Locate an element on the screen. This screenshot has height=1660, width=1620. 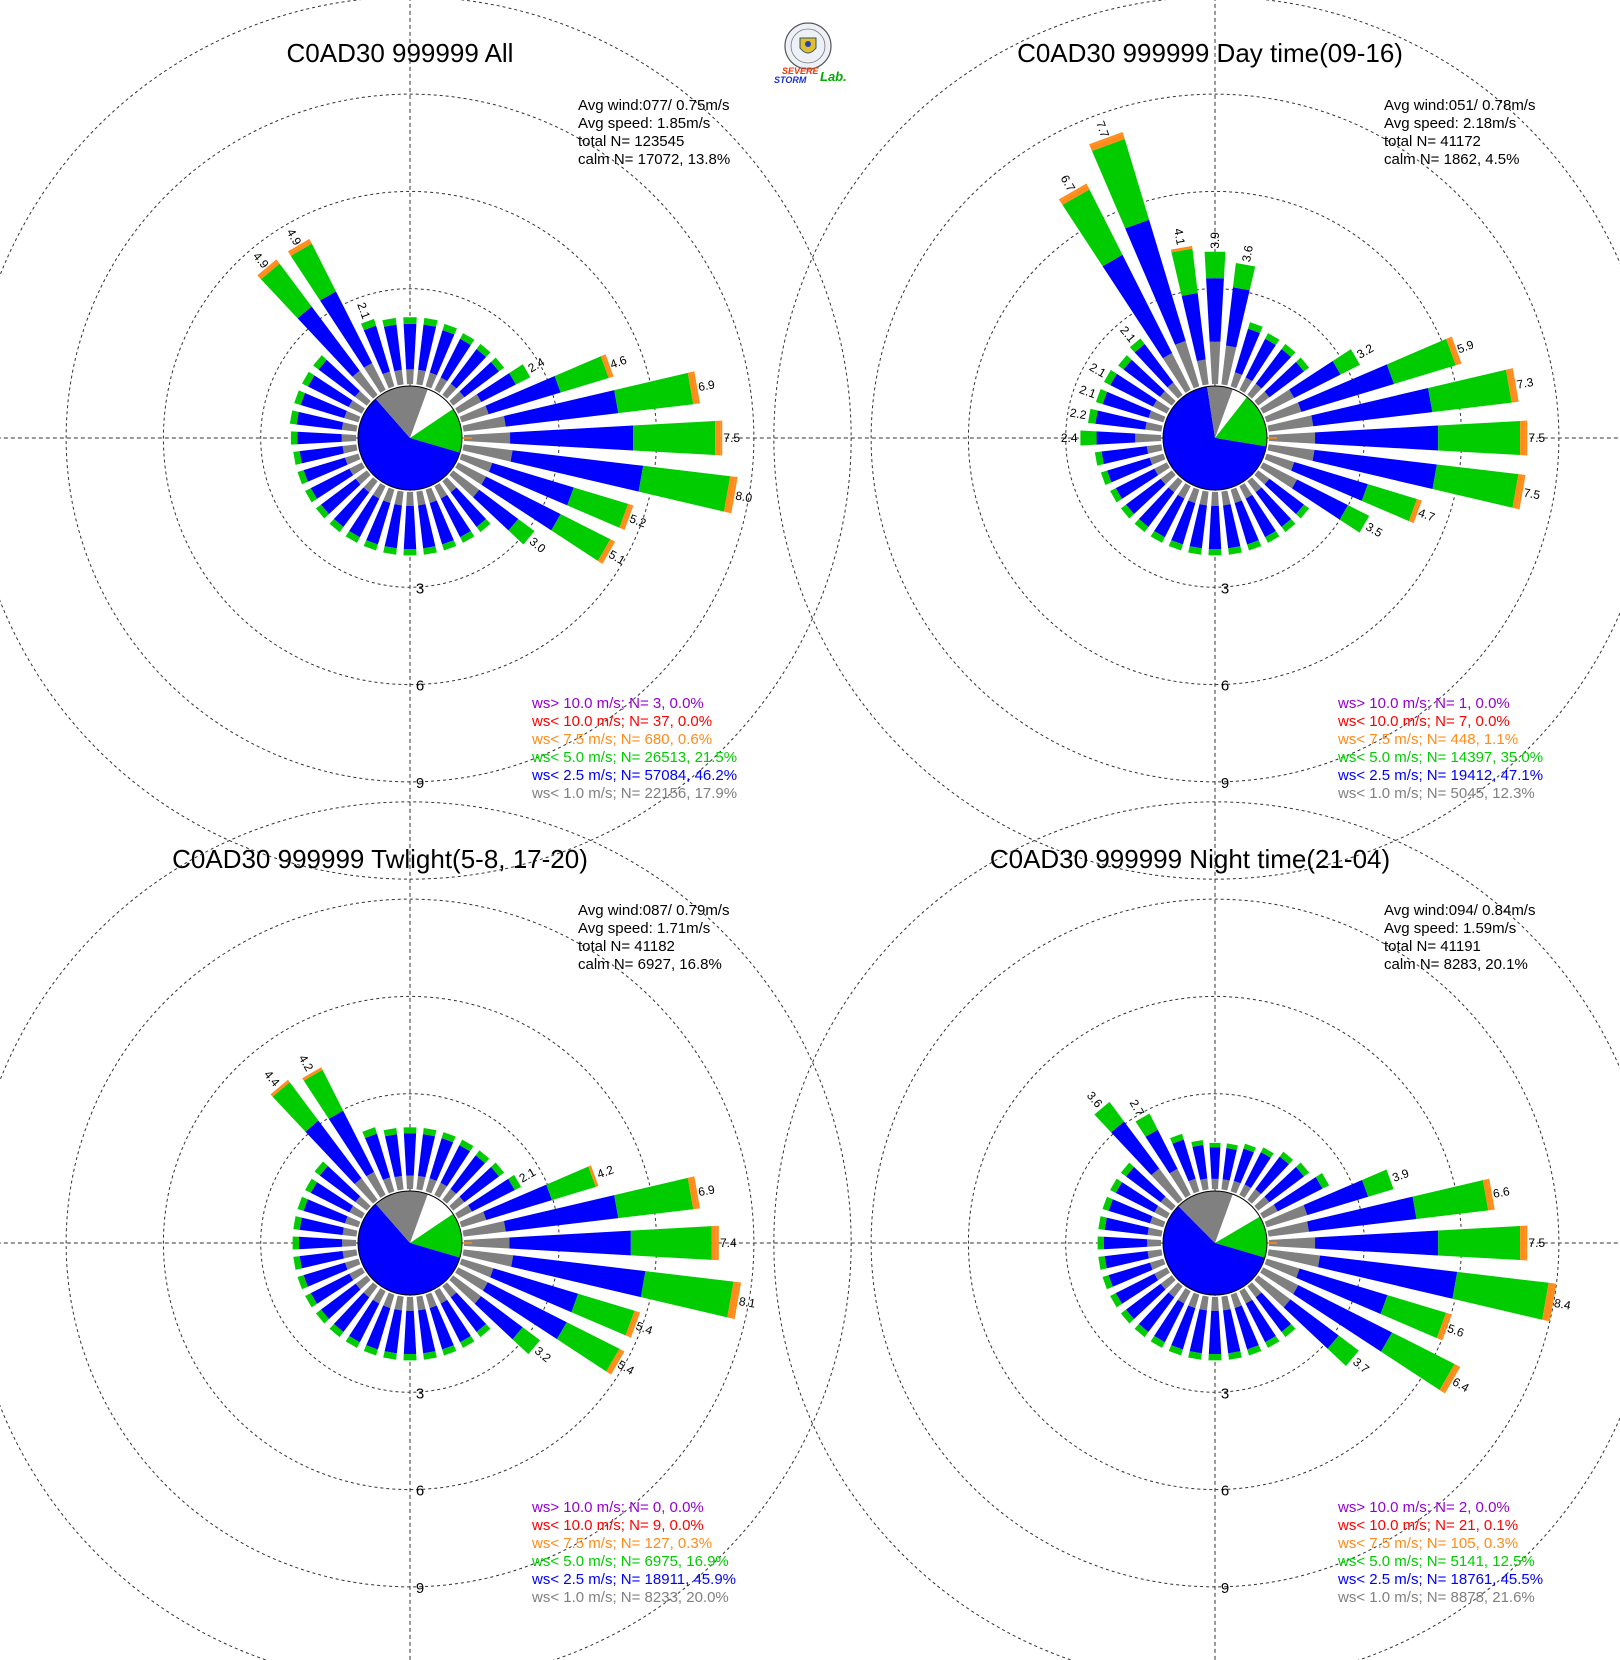
bar-label: 5.2 is located at coordinates (638, 520).